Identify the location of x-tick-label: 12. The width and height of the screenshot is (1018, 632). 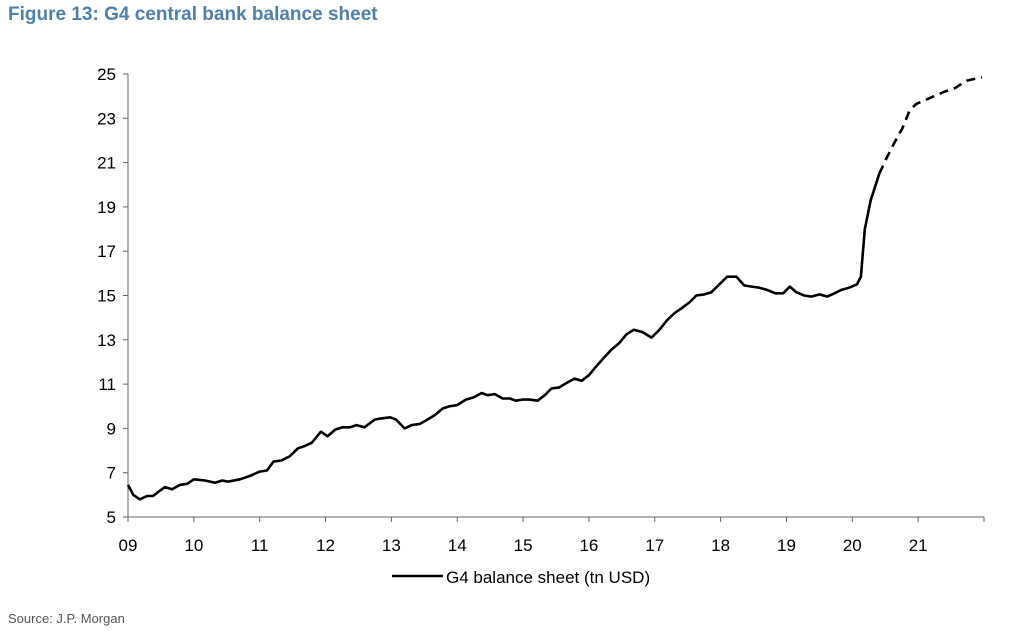
(325, 545).